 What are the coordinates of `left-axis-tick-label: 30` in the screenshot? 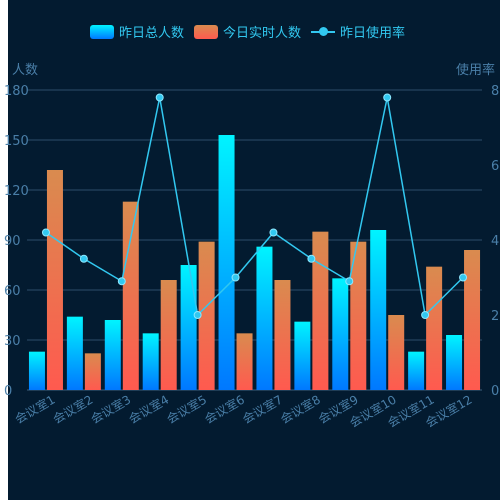 It's located at (12, 341).